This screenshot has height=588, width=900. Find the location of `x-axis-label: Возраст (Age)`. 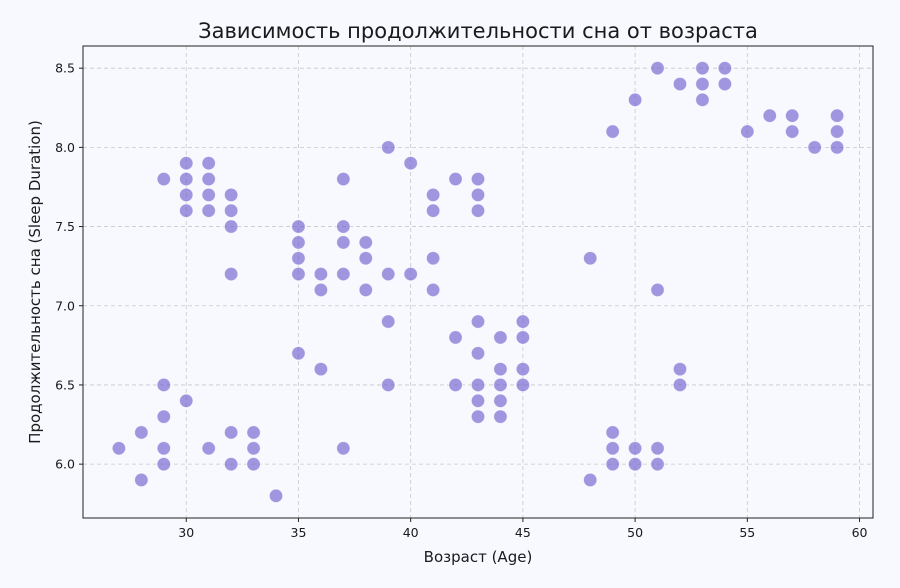

x-axis-label: Возраст (Age) is located at coordinates (478, 557).